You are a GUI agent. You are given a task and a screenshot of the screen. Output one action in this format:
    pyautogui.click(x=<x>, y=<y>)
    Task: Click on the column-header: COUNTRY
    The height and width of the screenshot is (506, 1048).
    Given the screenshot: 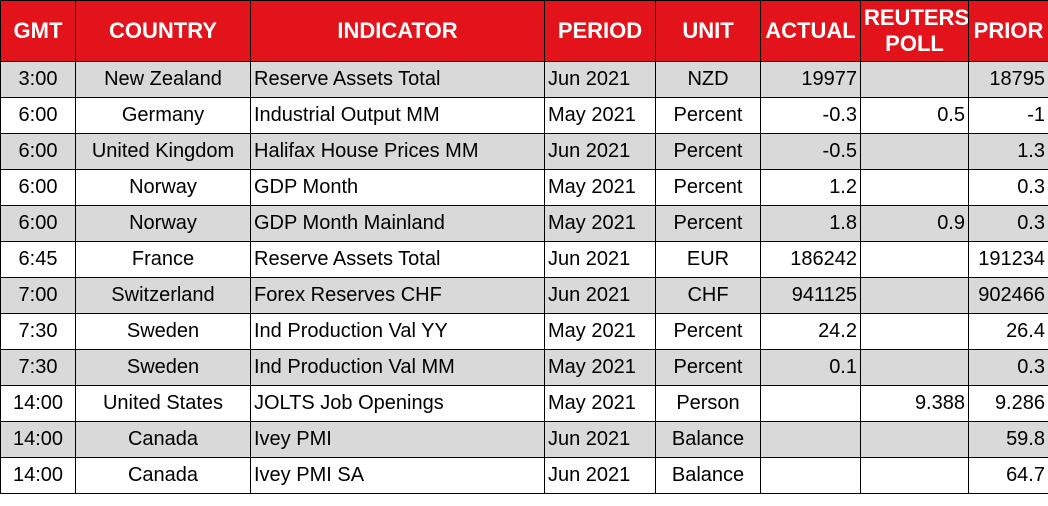 What is the action you would take?
    pyautogui.click(x=163, y=31)
    